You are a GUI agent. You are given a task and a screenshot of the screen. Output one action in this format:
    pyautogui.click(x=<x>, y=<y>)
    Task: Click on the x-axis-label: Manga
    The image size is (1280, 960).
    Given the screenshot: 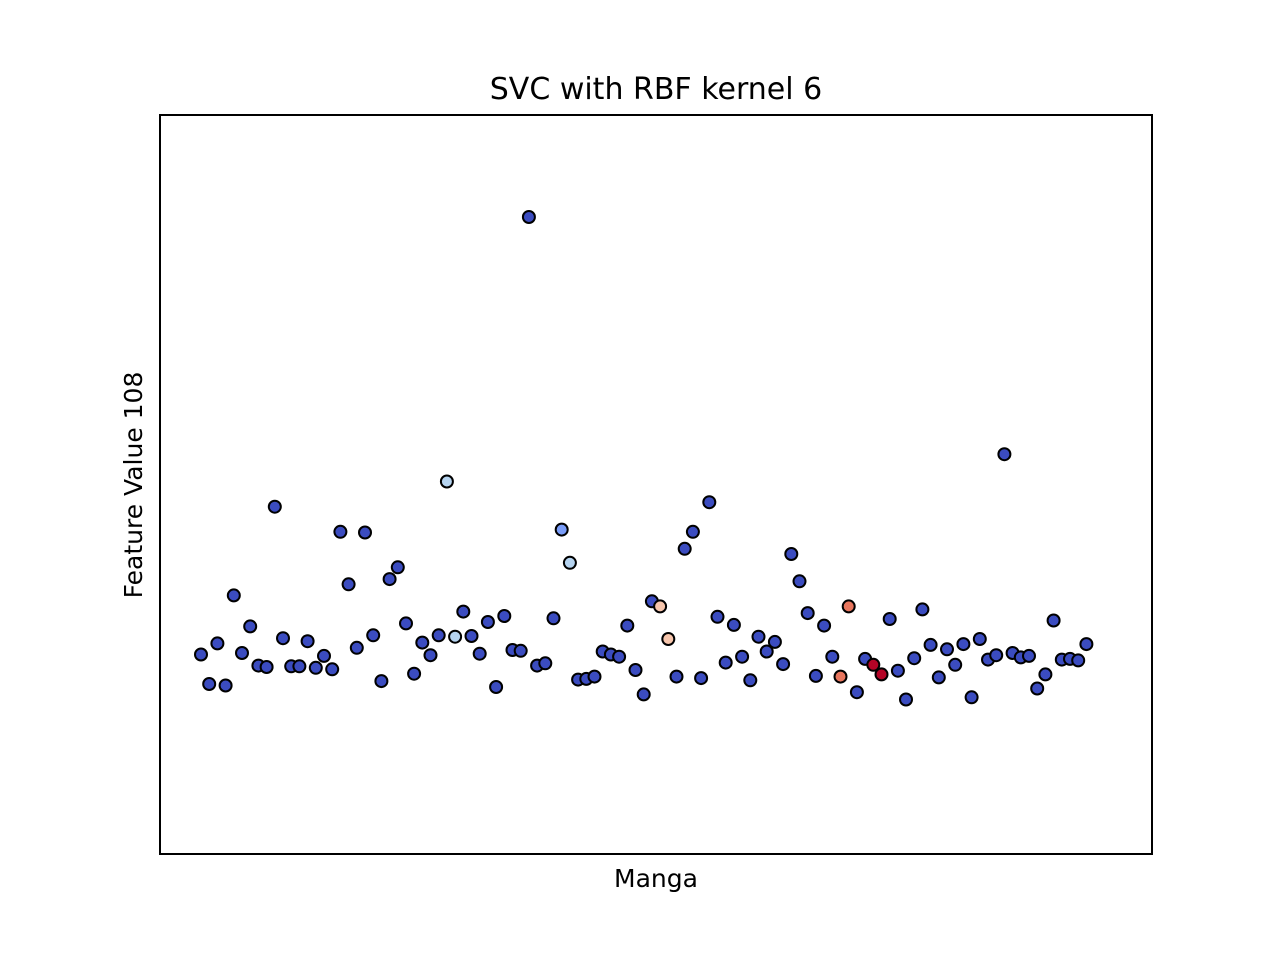 What is the action you would take?
    pyautogui.click(x=656, y=878)
    